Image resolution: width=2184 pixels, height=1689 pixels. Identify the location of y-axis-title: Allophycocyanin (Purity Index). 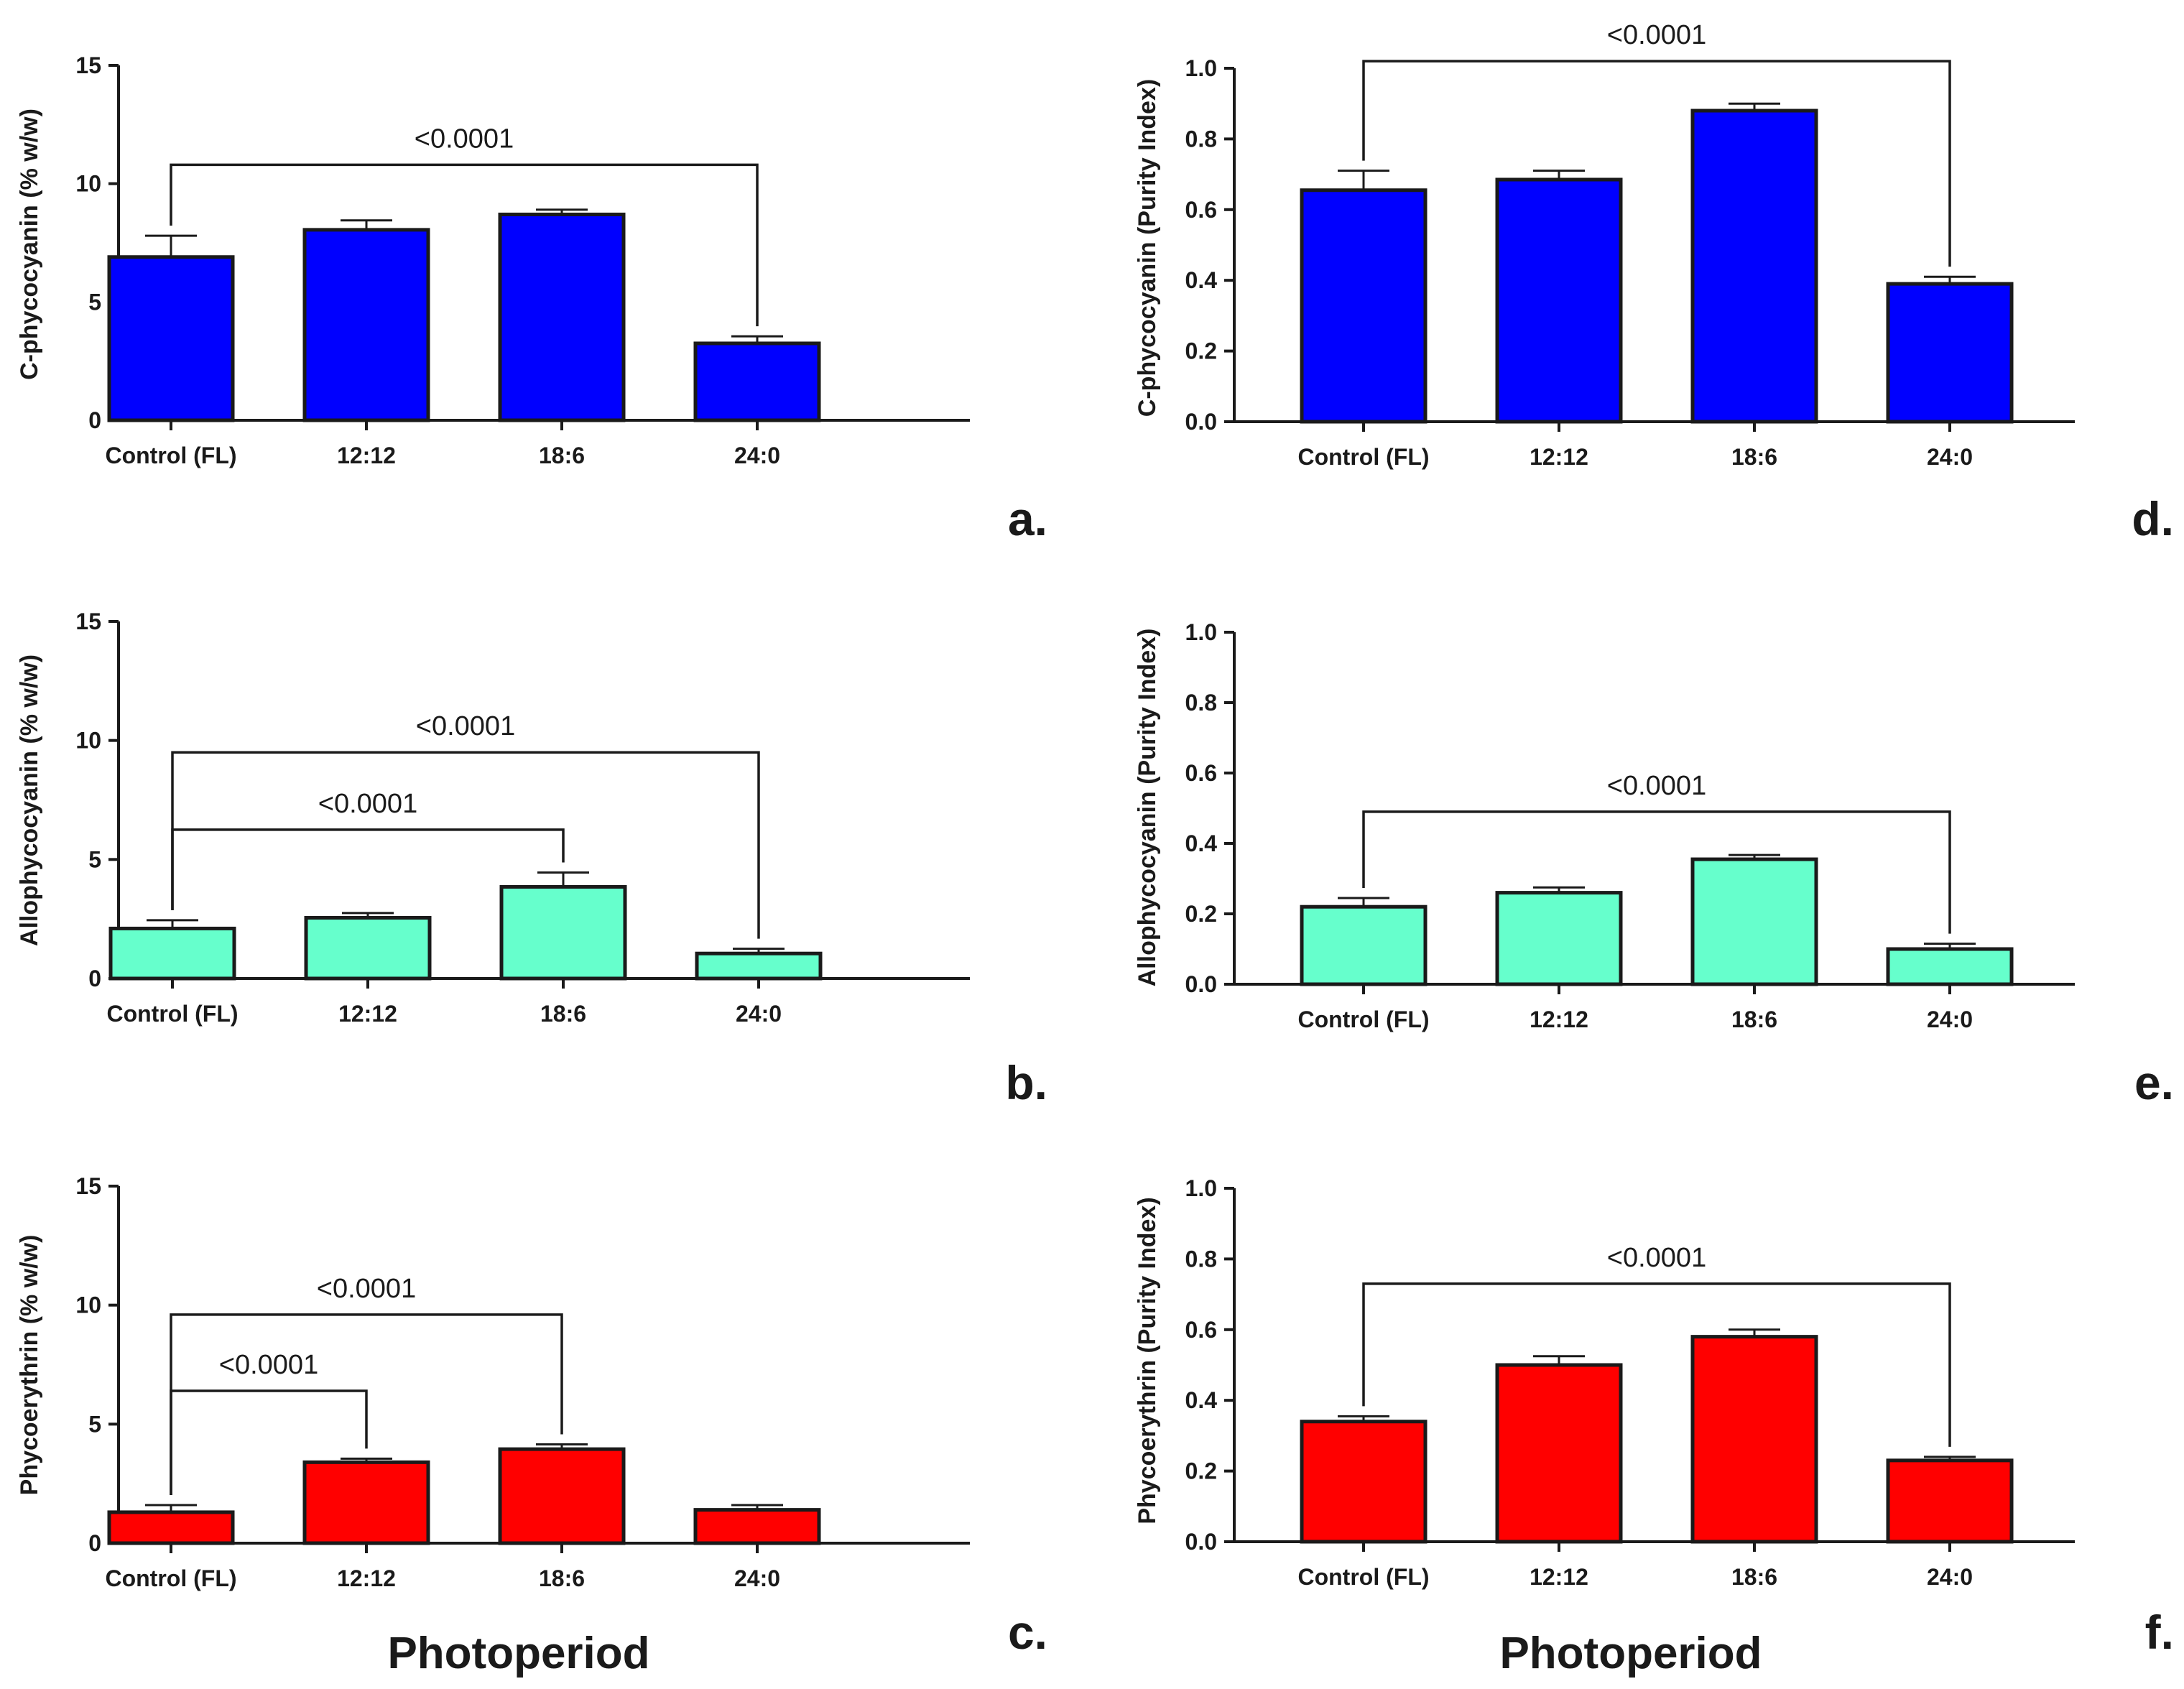
(1147, 808).